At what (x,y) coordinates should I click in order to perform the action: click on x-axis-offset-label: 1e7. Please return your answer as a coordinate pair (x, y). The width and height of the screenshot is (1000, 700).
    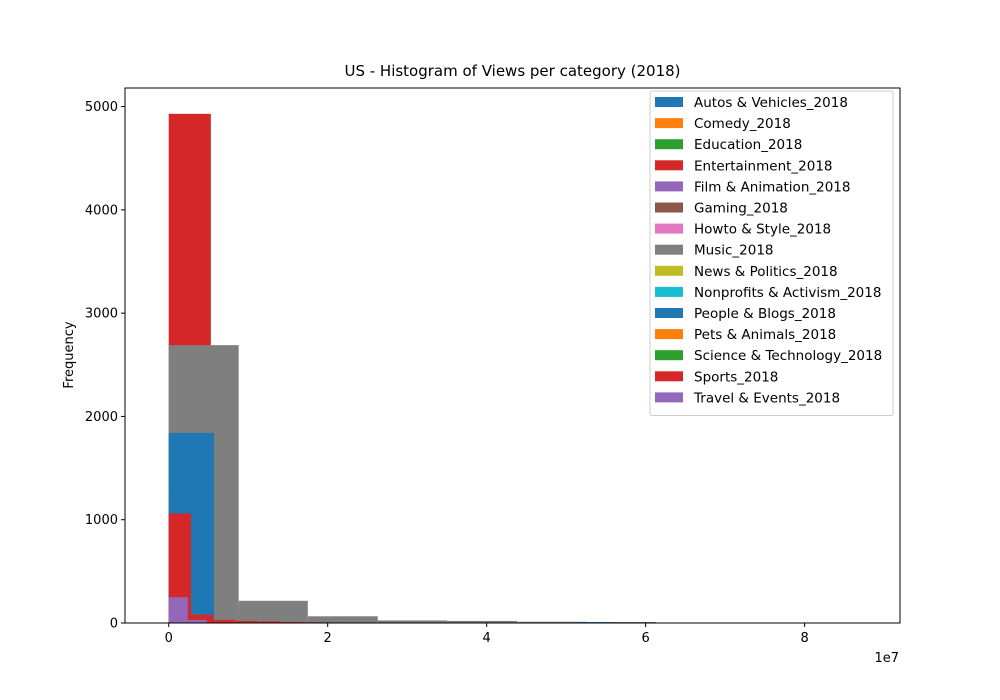
    Looking at the image, I should click on (886, 658).